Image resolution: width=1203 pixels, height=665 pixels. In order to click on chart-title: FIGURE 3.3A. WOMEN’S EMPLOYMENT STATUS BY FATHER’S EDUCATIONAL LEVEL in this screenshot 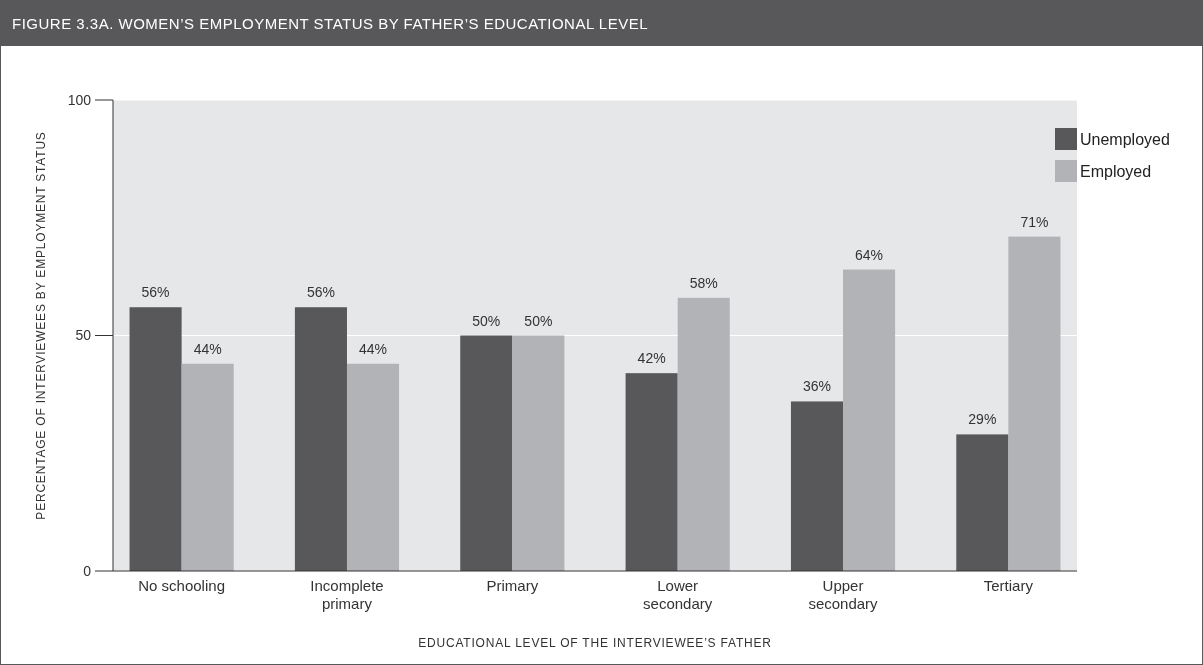, I will do `click(330, 23)`.